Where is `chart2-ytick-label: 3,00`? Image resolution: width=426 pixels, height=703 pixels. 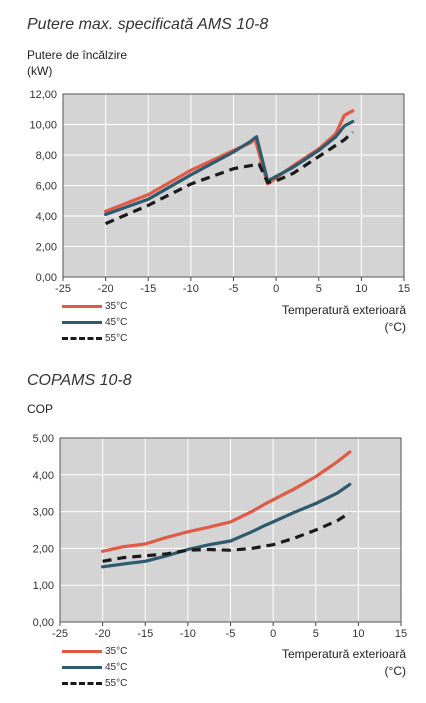 chart2-ytick-label: 3,00 is located at coordinates (43, 513).